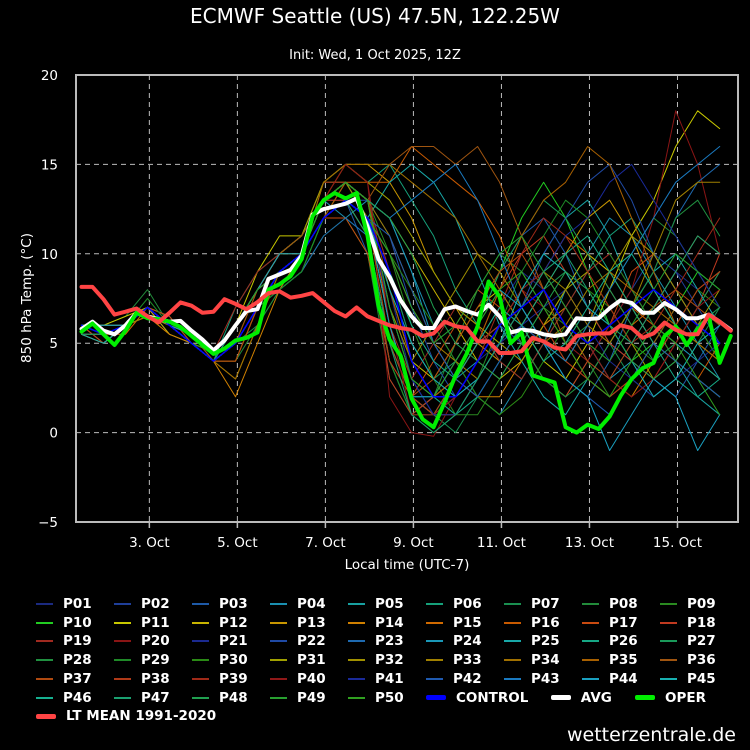 This screenshot has width=750, height=750. I want to click on legend-label: P05, so click(389, 604).